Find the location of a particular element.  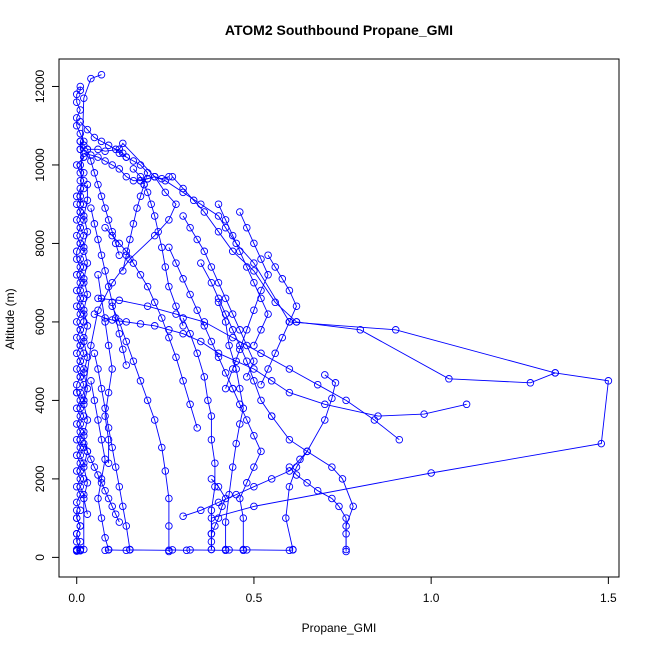

y-tick-label: 12000 is located at coordinates (40, 86).